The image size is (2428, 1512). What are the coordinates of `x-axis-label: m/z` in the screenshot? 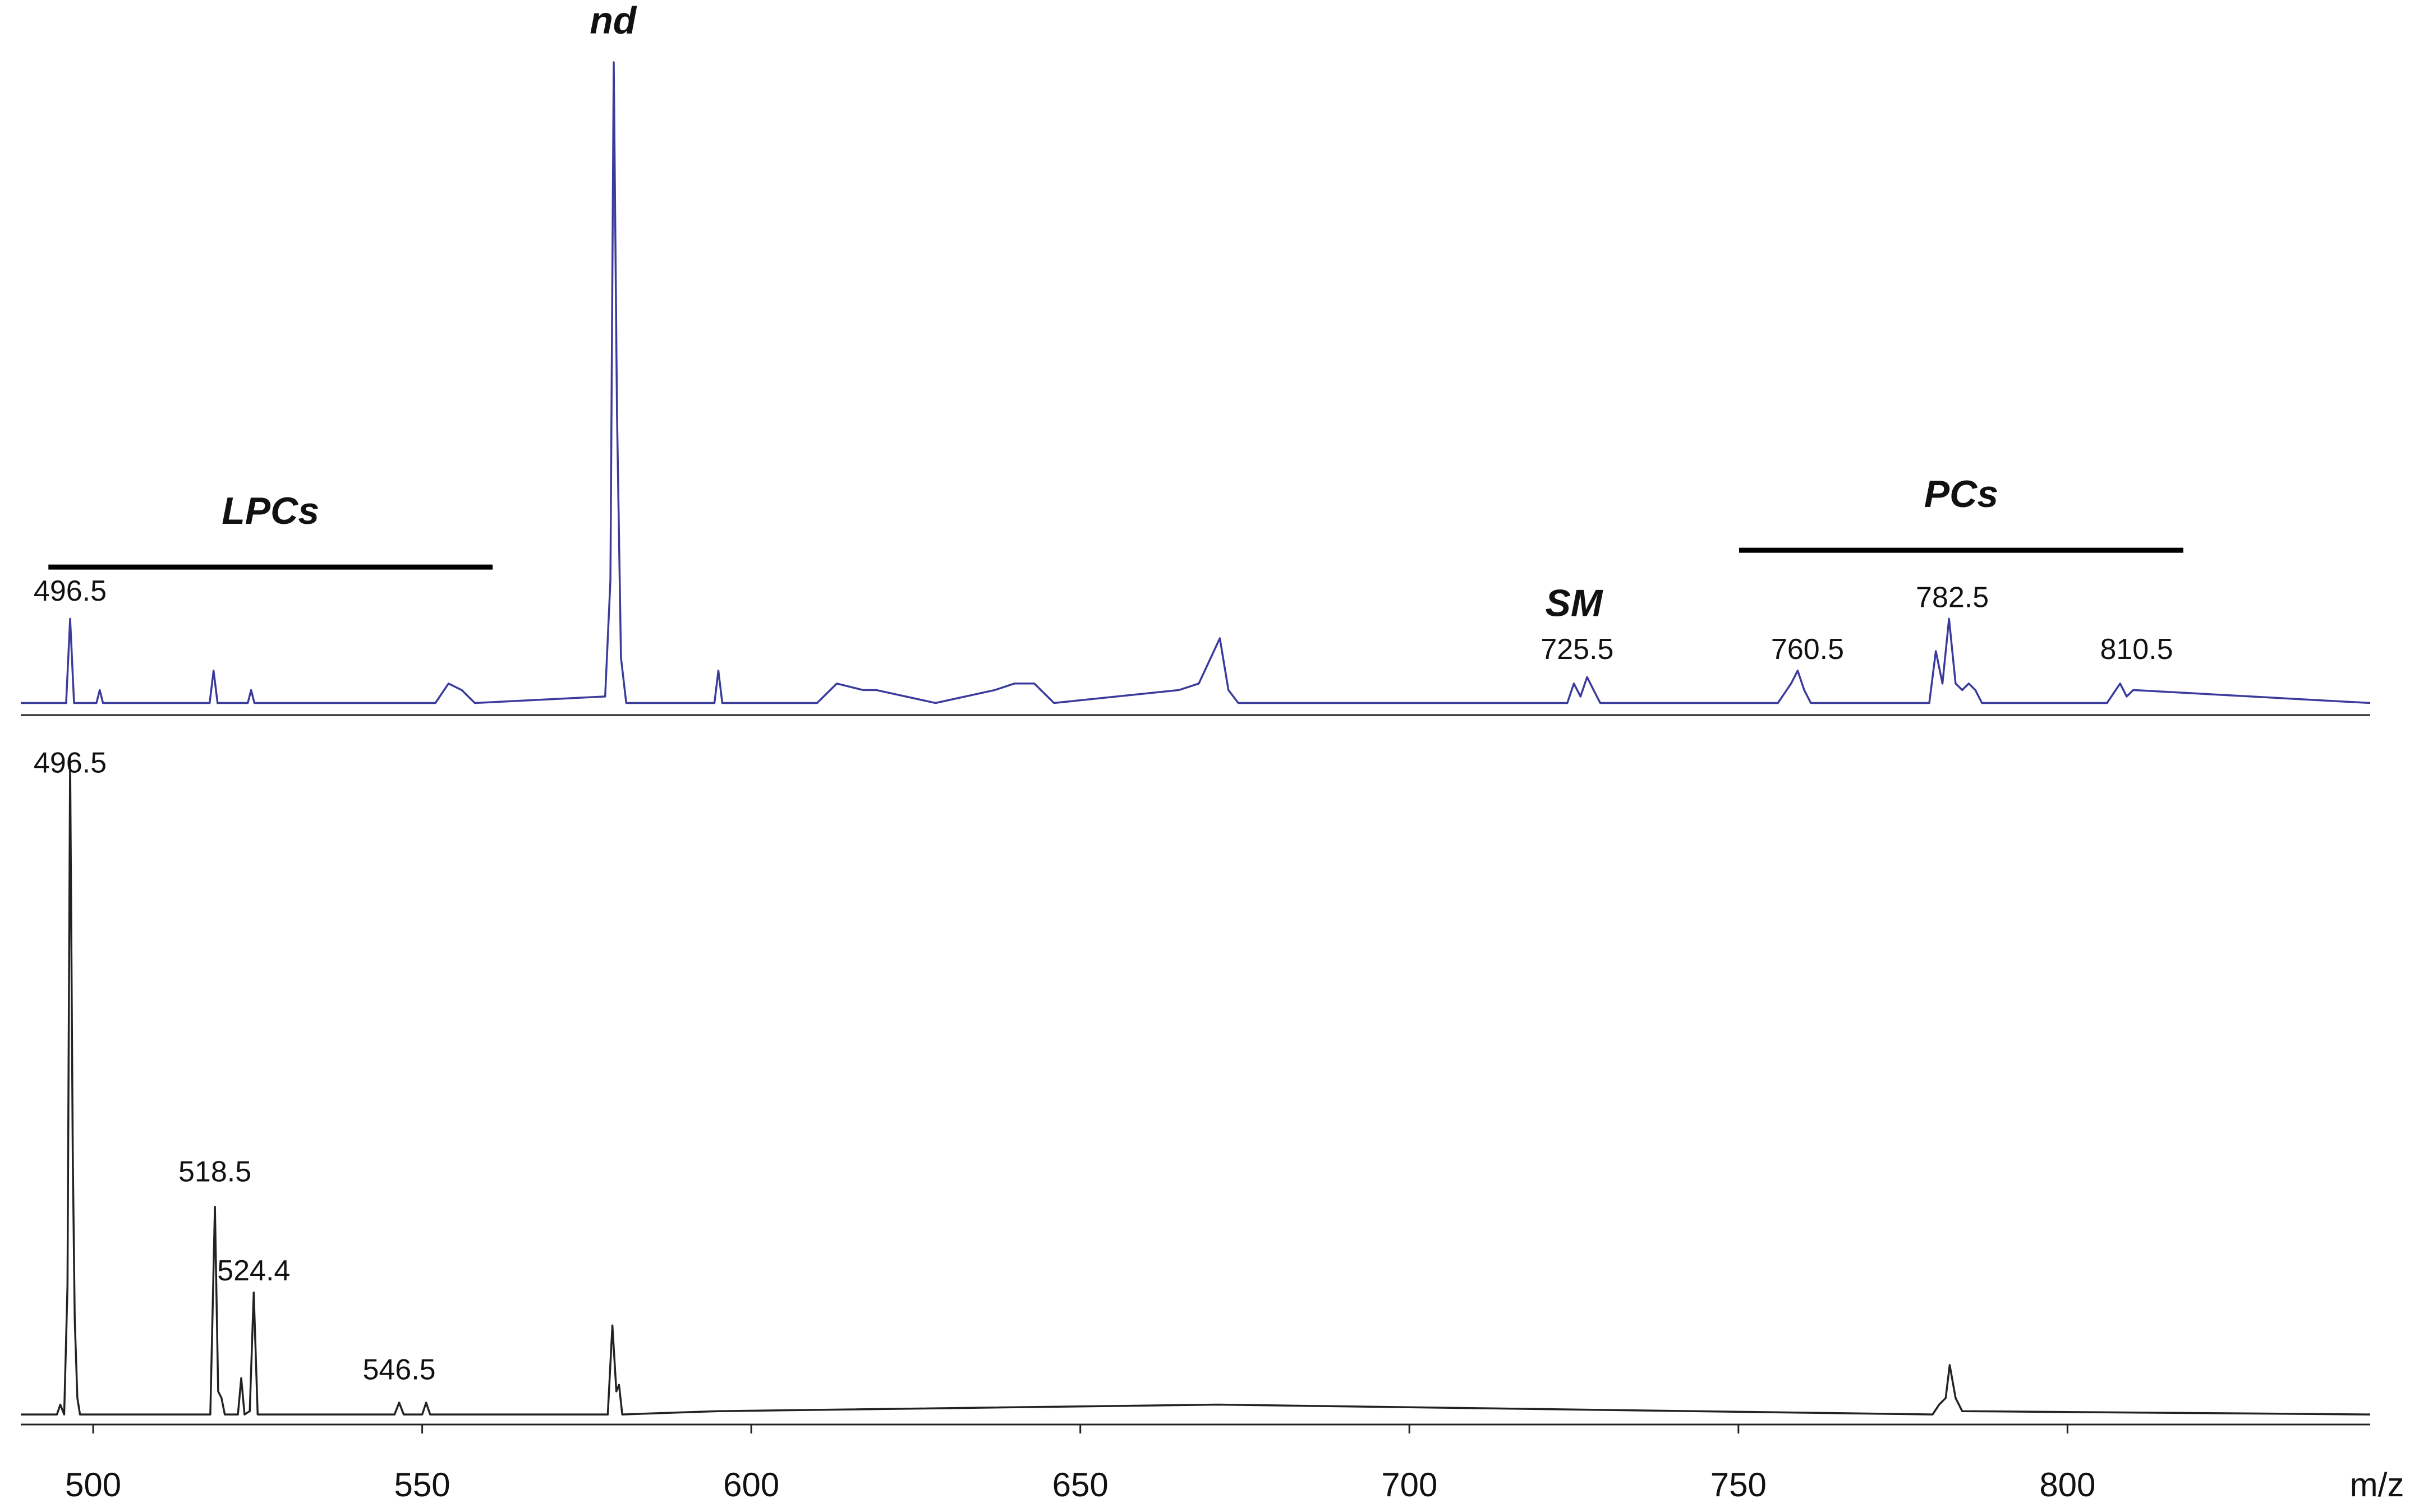 It's located at (2377, 1485).